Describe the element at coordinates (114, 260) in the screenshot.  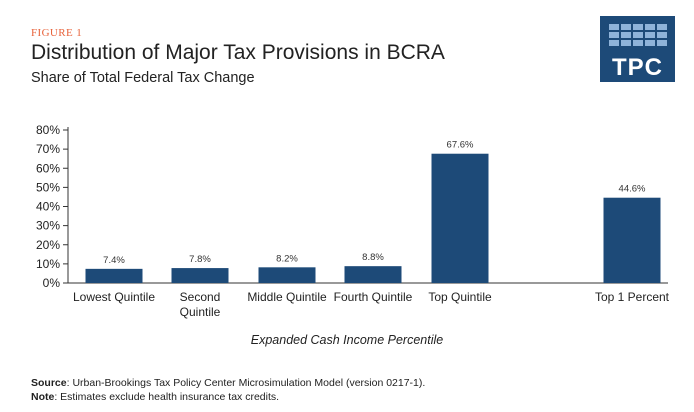
I see `data-label: 7.4%` at that location.